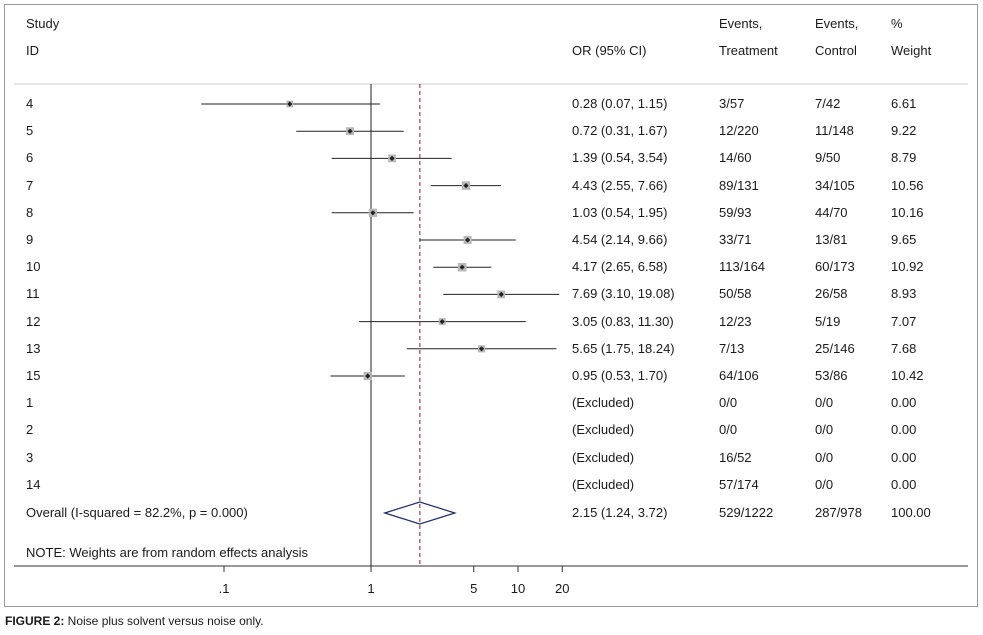  I want to click on header-events-control-2: Control, so click(836, 50).